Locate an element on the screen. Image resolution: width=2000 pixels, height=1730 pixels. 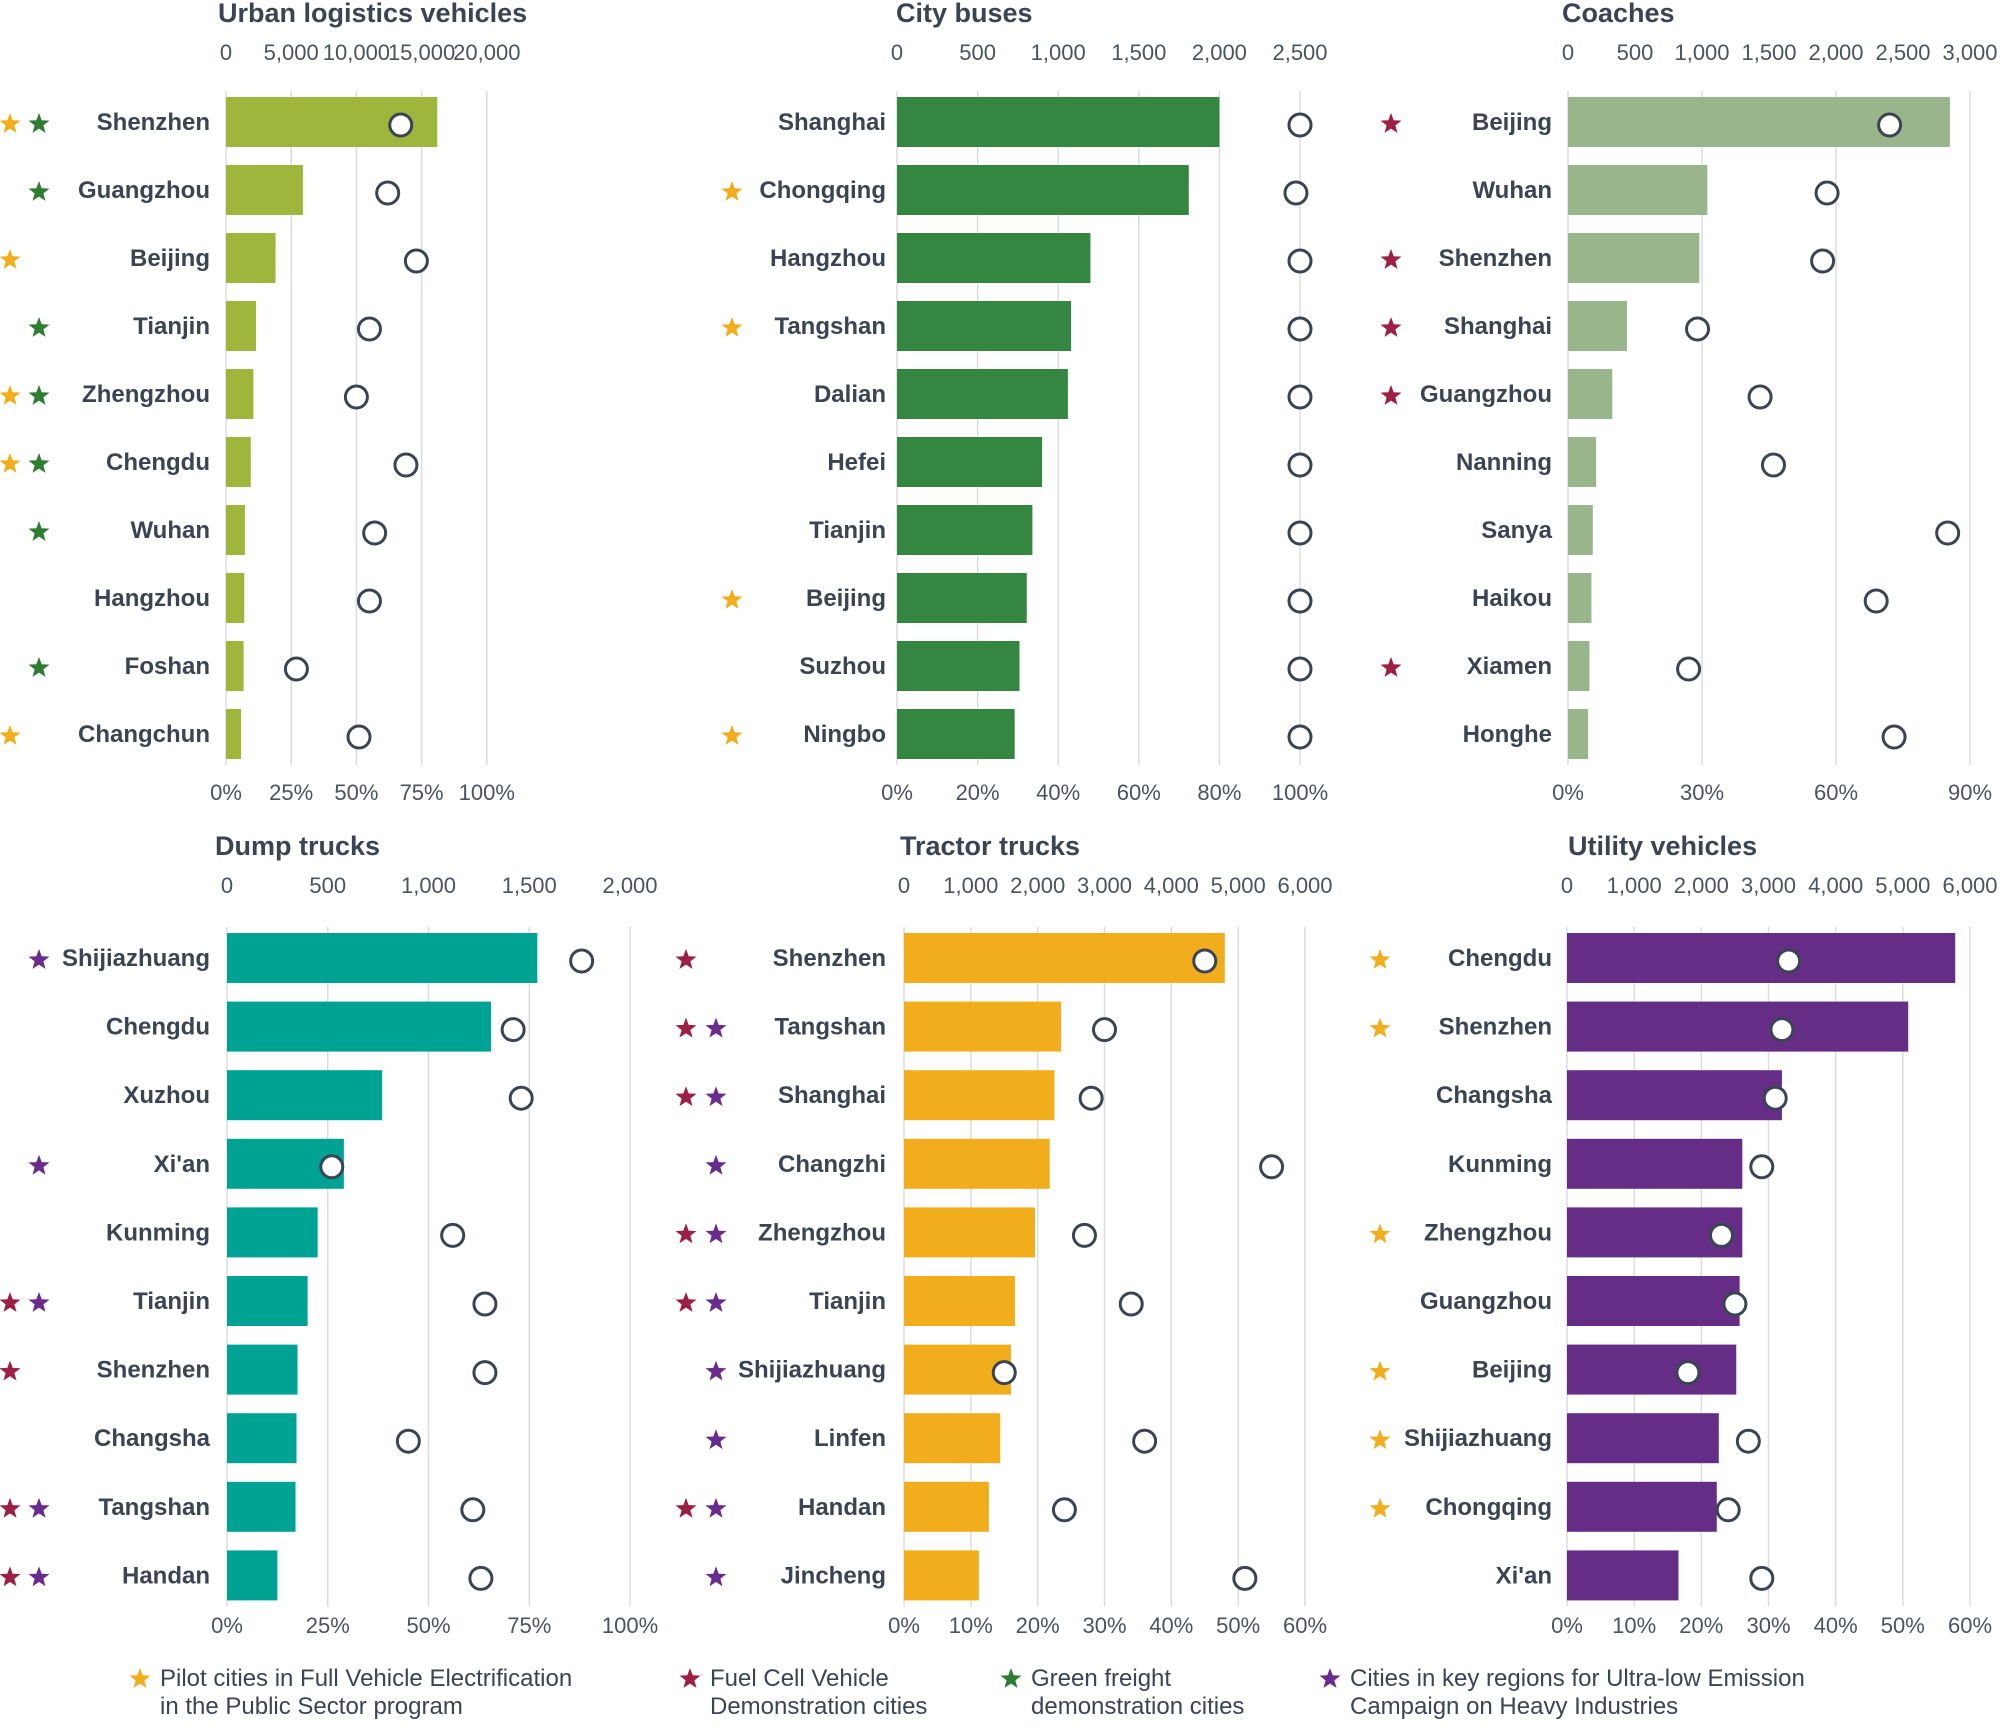
category-label: Changsha is located at coordinates (1494, 1095).